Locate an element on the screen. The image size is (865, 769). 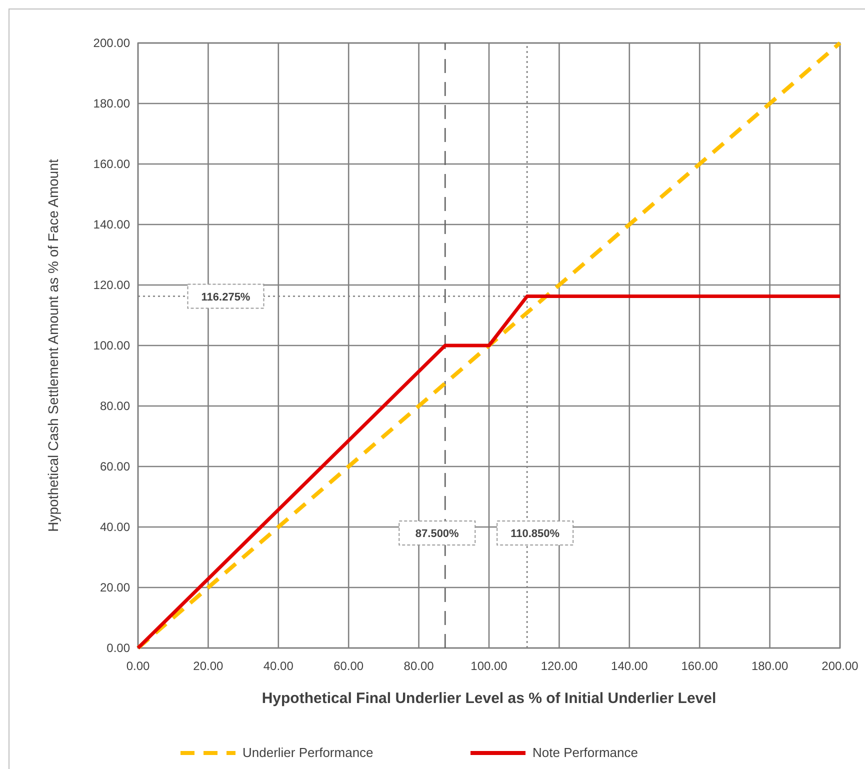
x-tick-label: 20.00 is located at coordinates (208, 666).